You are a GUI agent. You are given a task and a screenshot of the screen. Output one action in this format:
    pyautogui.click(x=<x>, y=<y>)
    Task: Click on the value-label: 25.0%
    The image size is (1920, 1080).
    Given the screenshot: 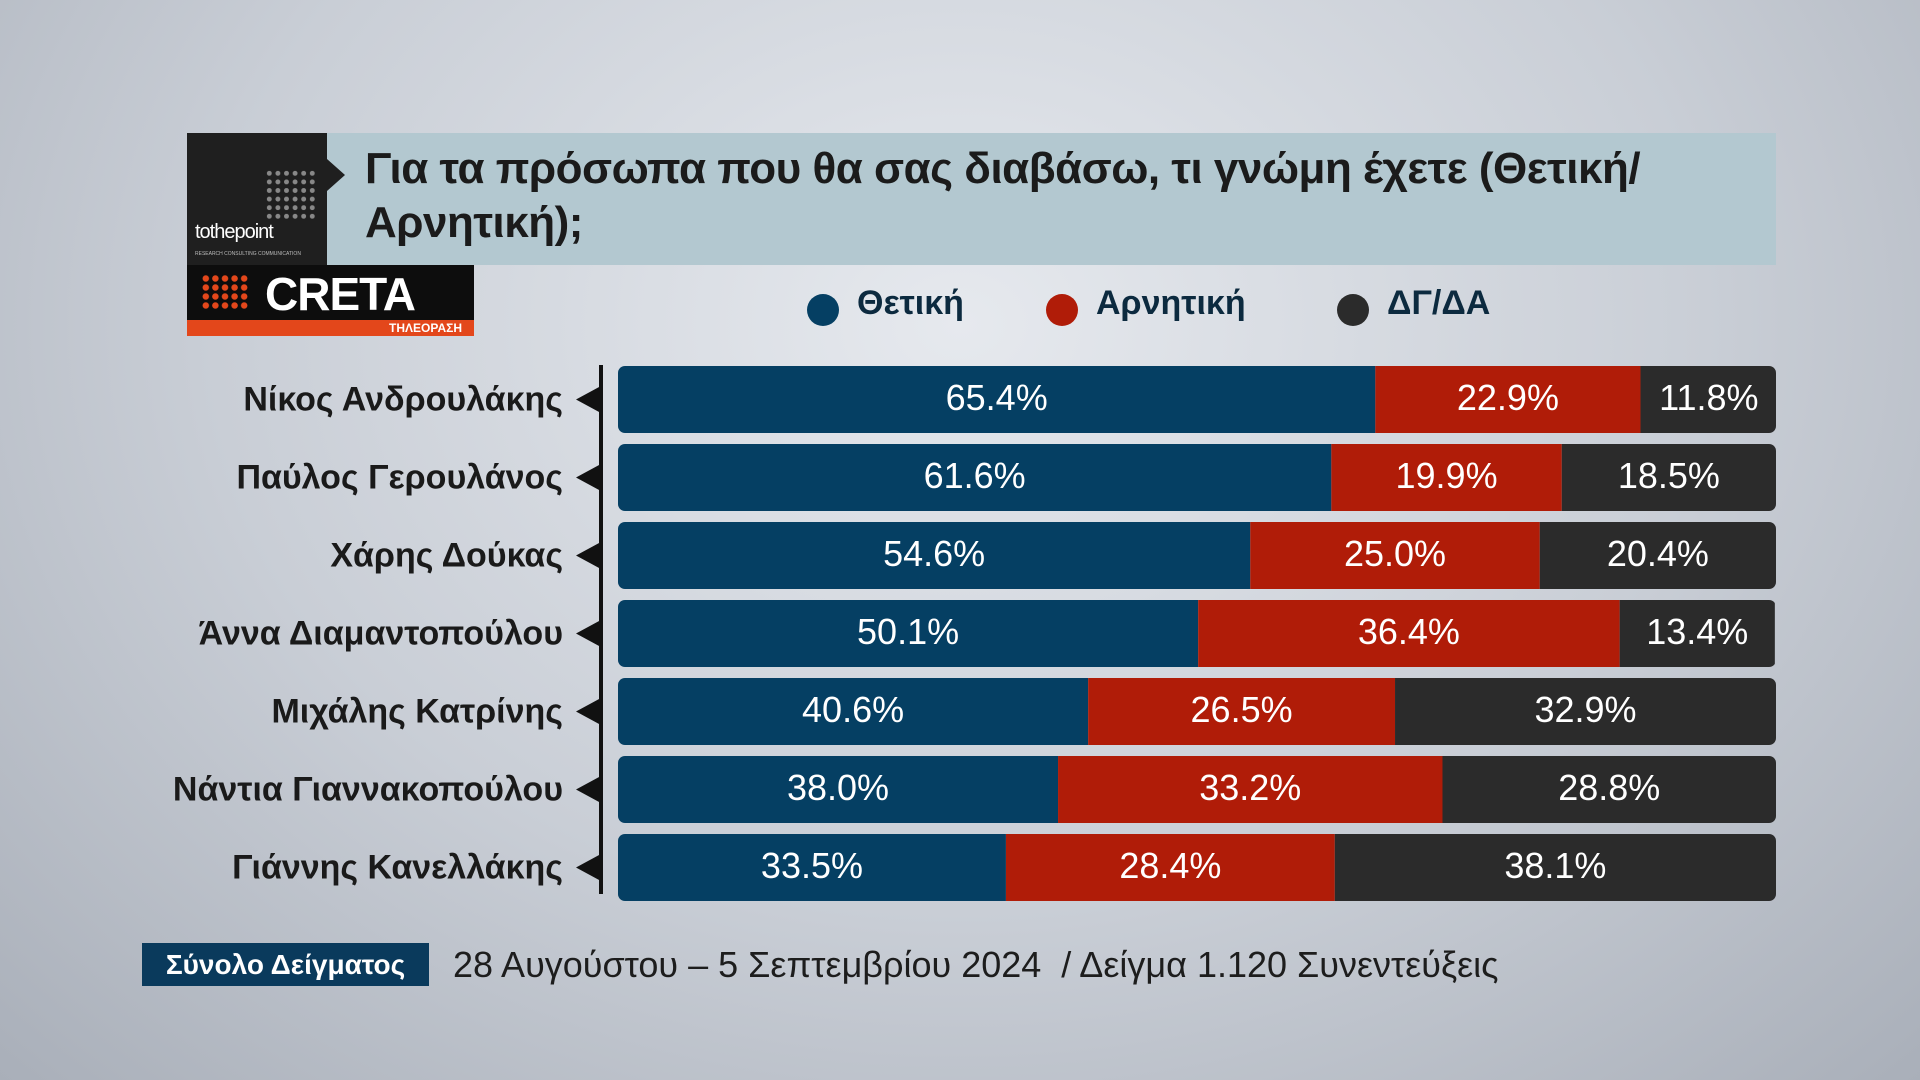 What is the action you would take?
    pyautogui.click(x=1395, y=553)
    